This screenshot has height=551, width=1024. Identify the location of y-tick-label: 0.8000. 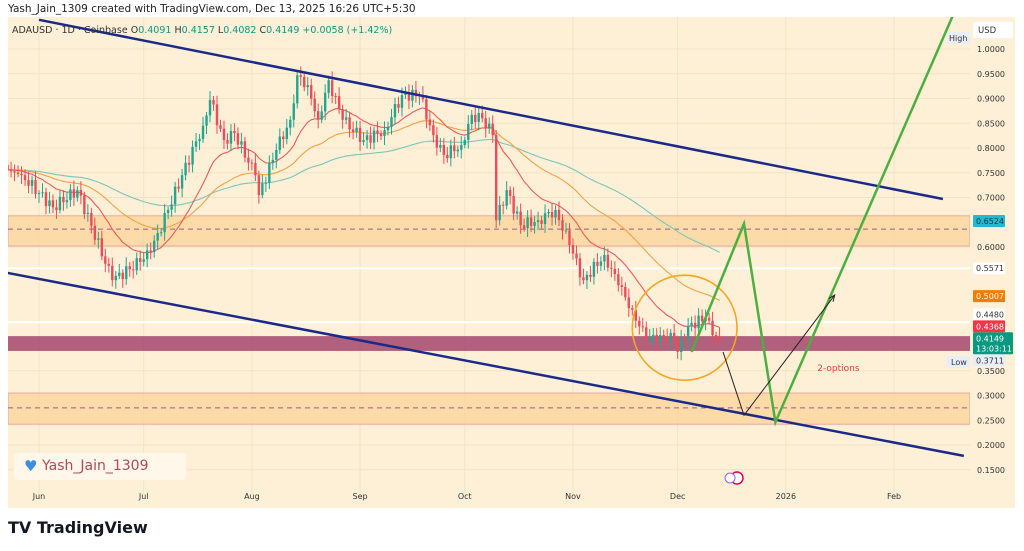
(991, 148).